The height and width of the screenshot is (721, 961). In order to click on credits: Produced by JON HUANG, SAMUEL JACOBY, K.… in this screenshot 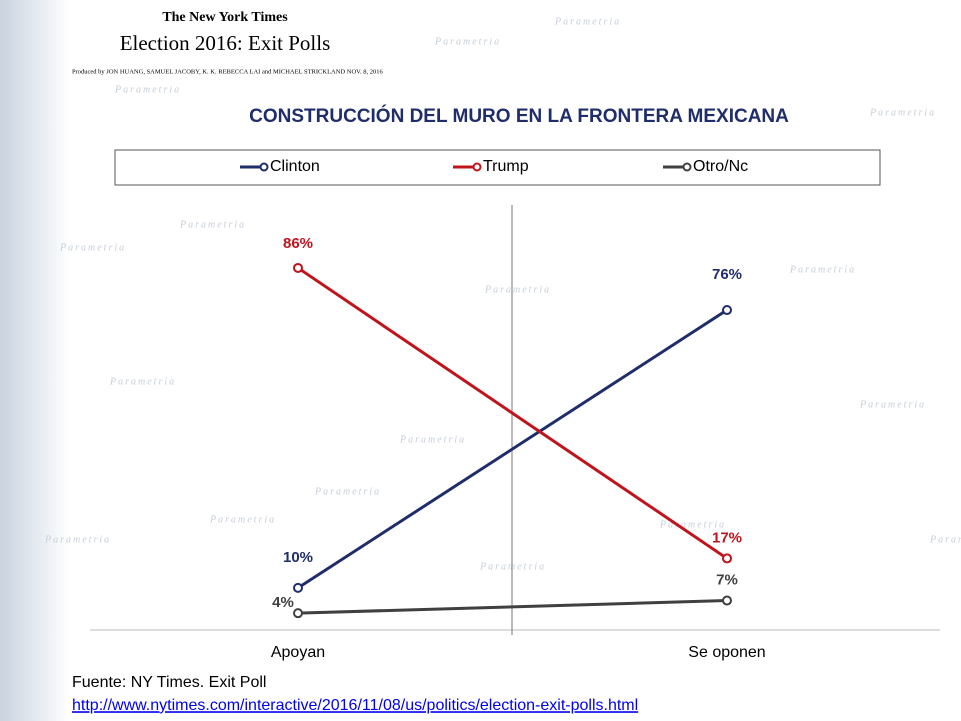, I will do `click(227, 71)`.